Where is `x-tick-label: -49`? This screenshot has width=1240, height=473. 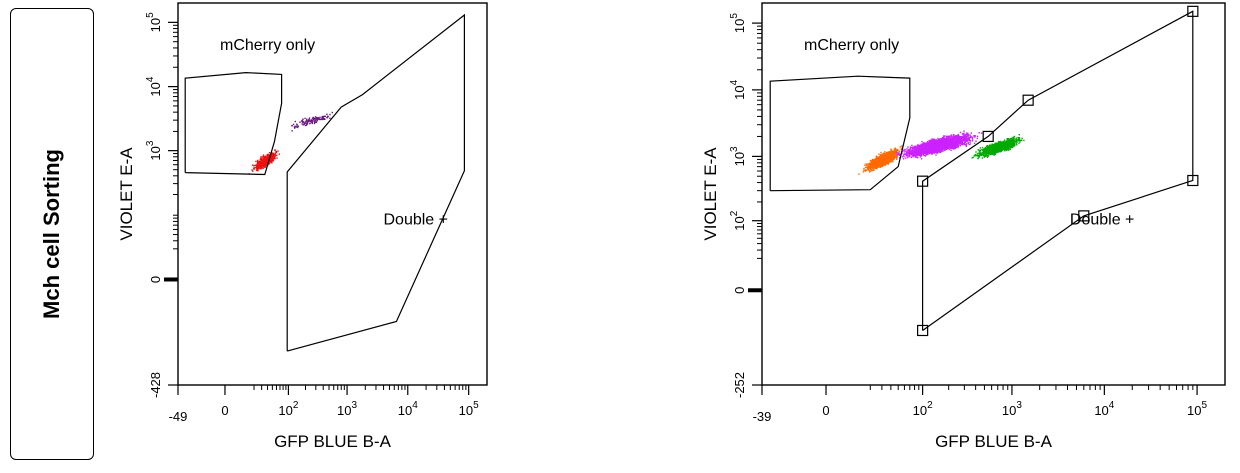
x-tick-label: -49 is located at coordinates (178, 416).